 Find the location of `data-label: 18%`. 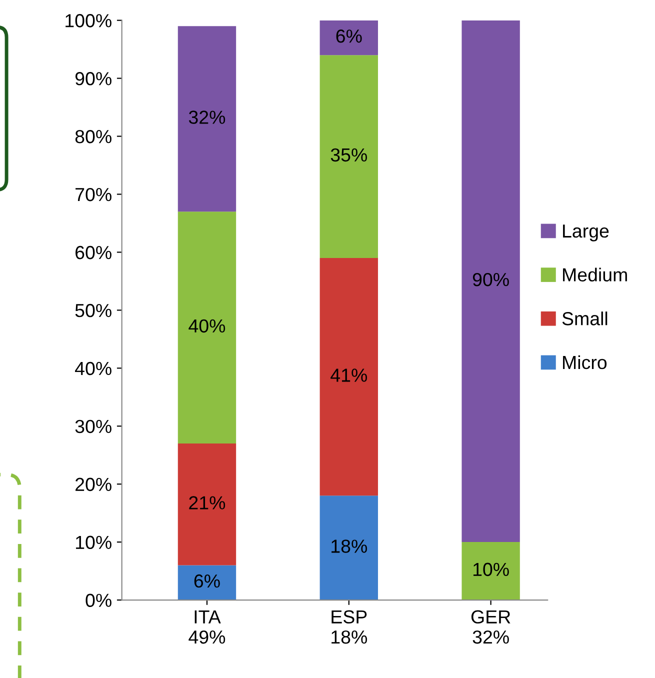

data-label: 18% is located at coordinates (349, 546).